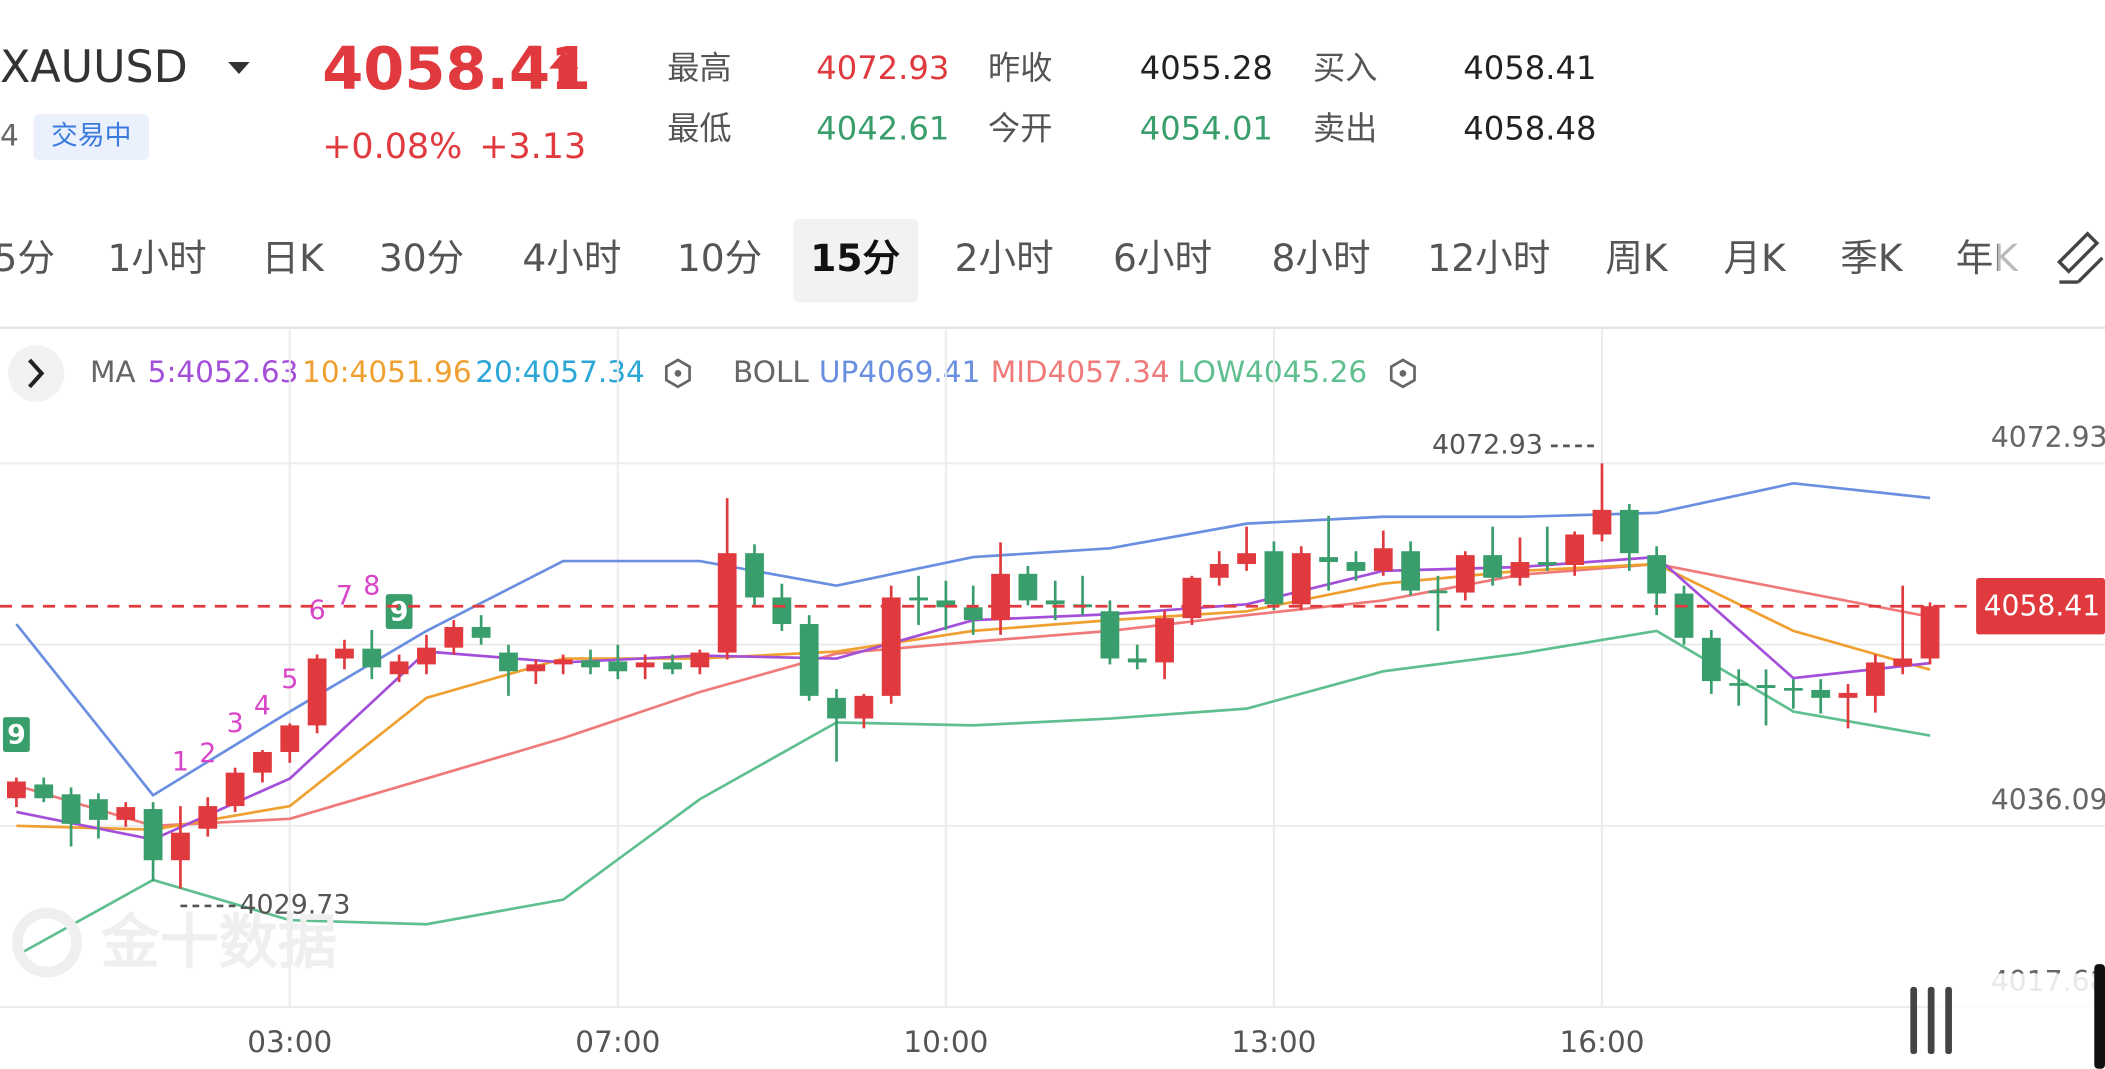  I want to click on ma-value: 20:4057.34, so click(560, 372).